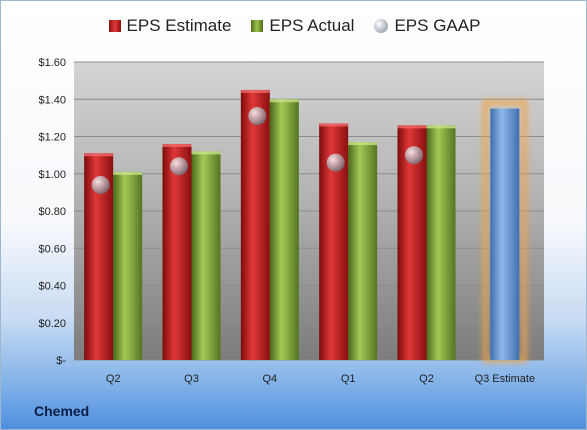 The width and height of the screenshot is (587, 430). I want to click on legend-swatch-eps-actual, so click(257, 26).